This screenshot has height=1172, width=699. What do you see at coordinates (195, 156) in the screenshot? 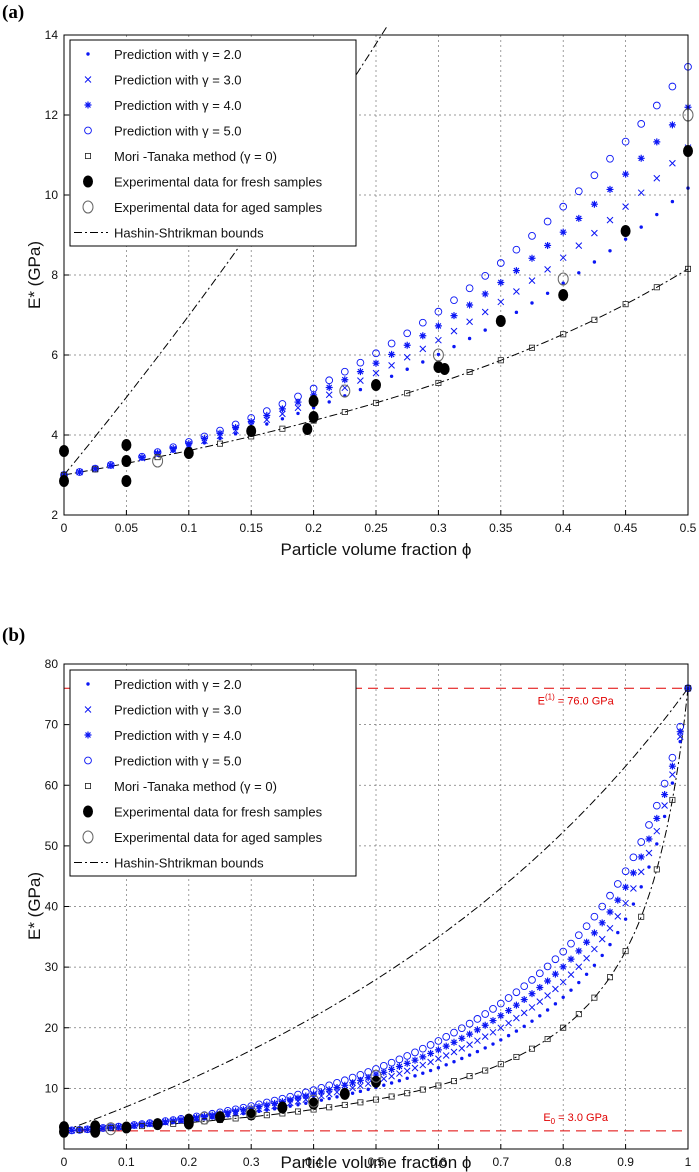
I see `legend-label: Mori -Tanaka method (γ = 0)` at bounding box center [195, 156].